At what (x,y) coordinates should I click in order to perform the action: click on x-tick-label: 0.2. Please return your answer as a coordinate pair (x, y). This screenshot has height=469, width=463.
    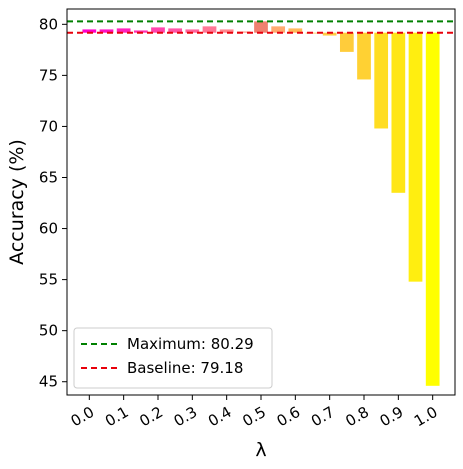
    Looking at the image, I should click on (151, 417).